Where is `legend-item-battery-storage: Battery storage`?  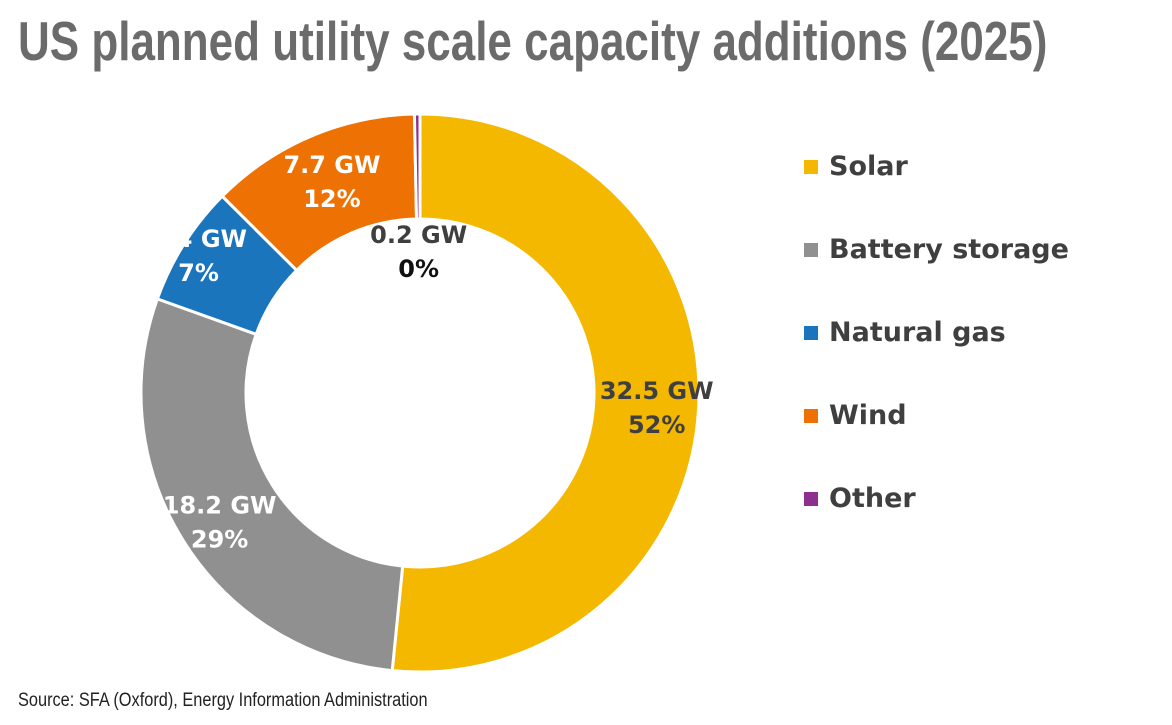 legend-item-battery-storage: Battery storage is located at coordinates (936, 249).